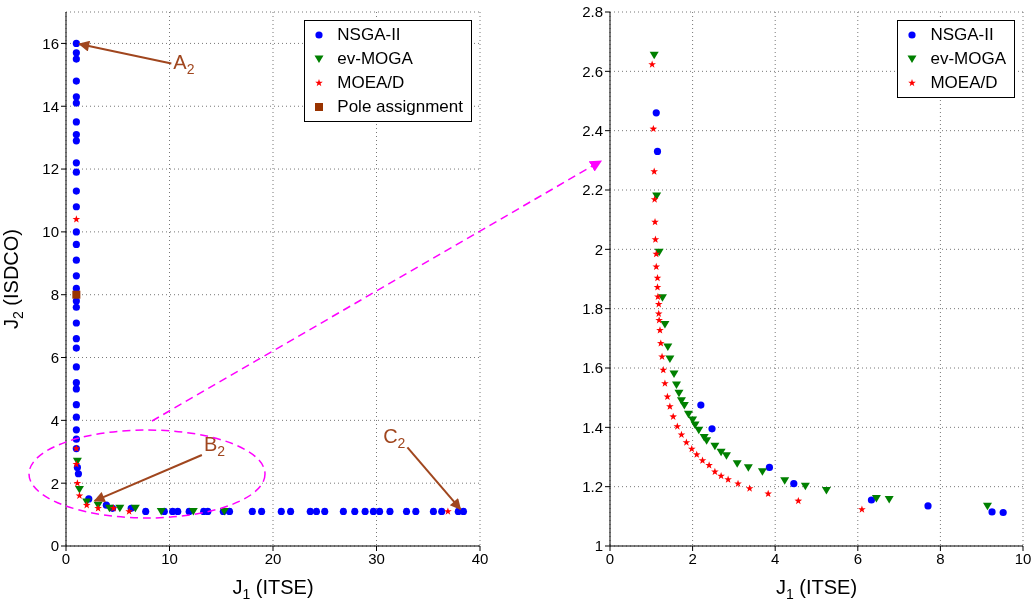 The image size is (1035, 603). Describe the element at coordinates (592, 190) in the screenshot. I see `y-tick-label: 2.2` at that location.